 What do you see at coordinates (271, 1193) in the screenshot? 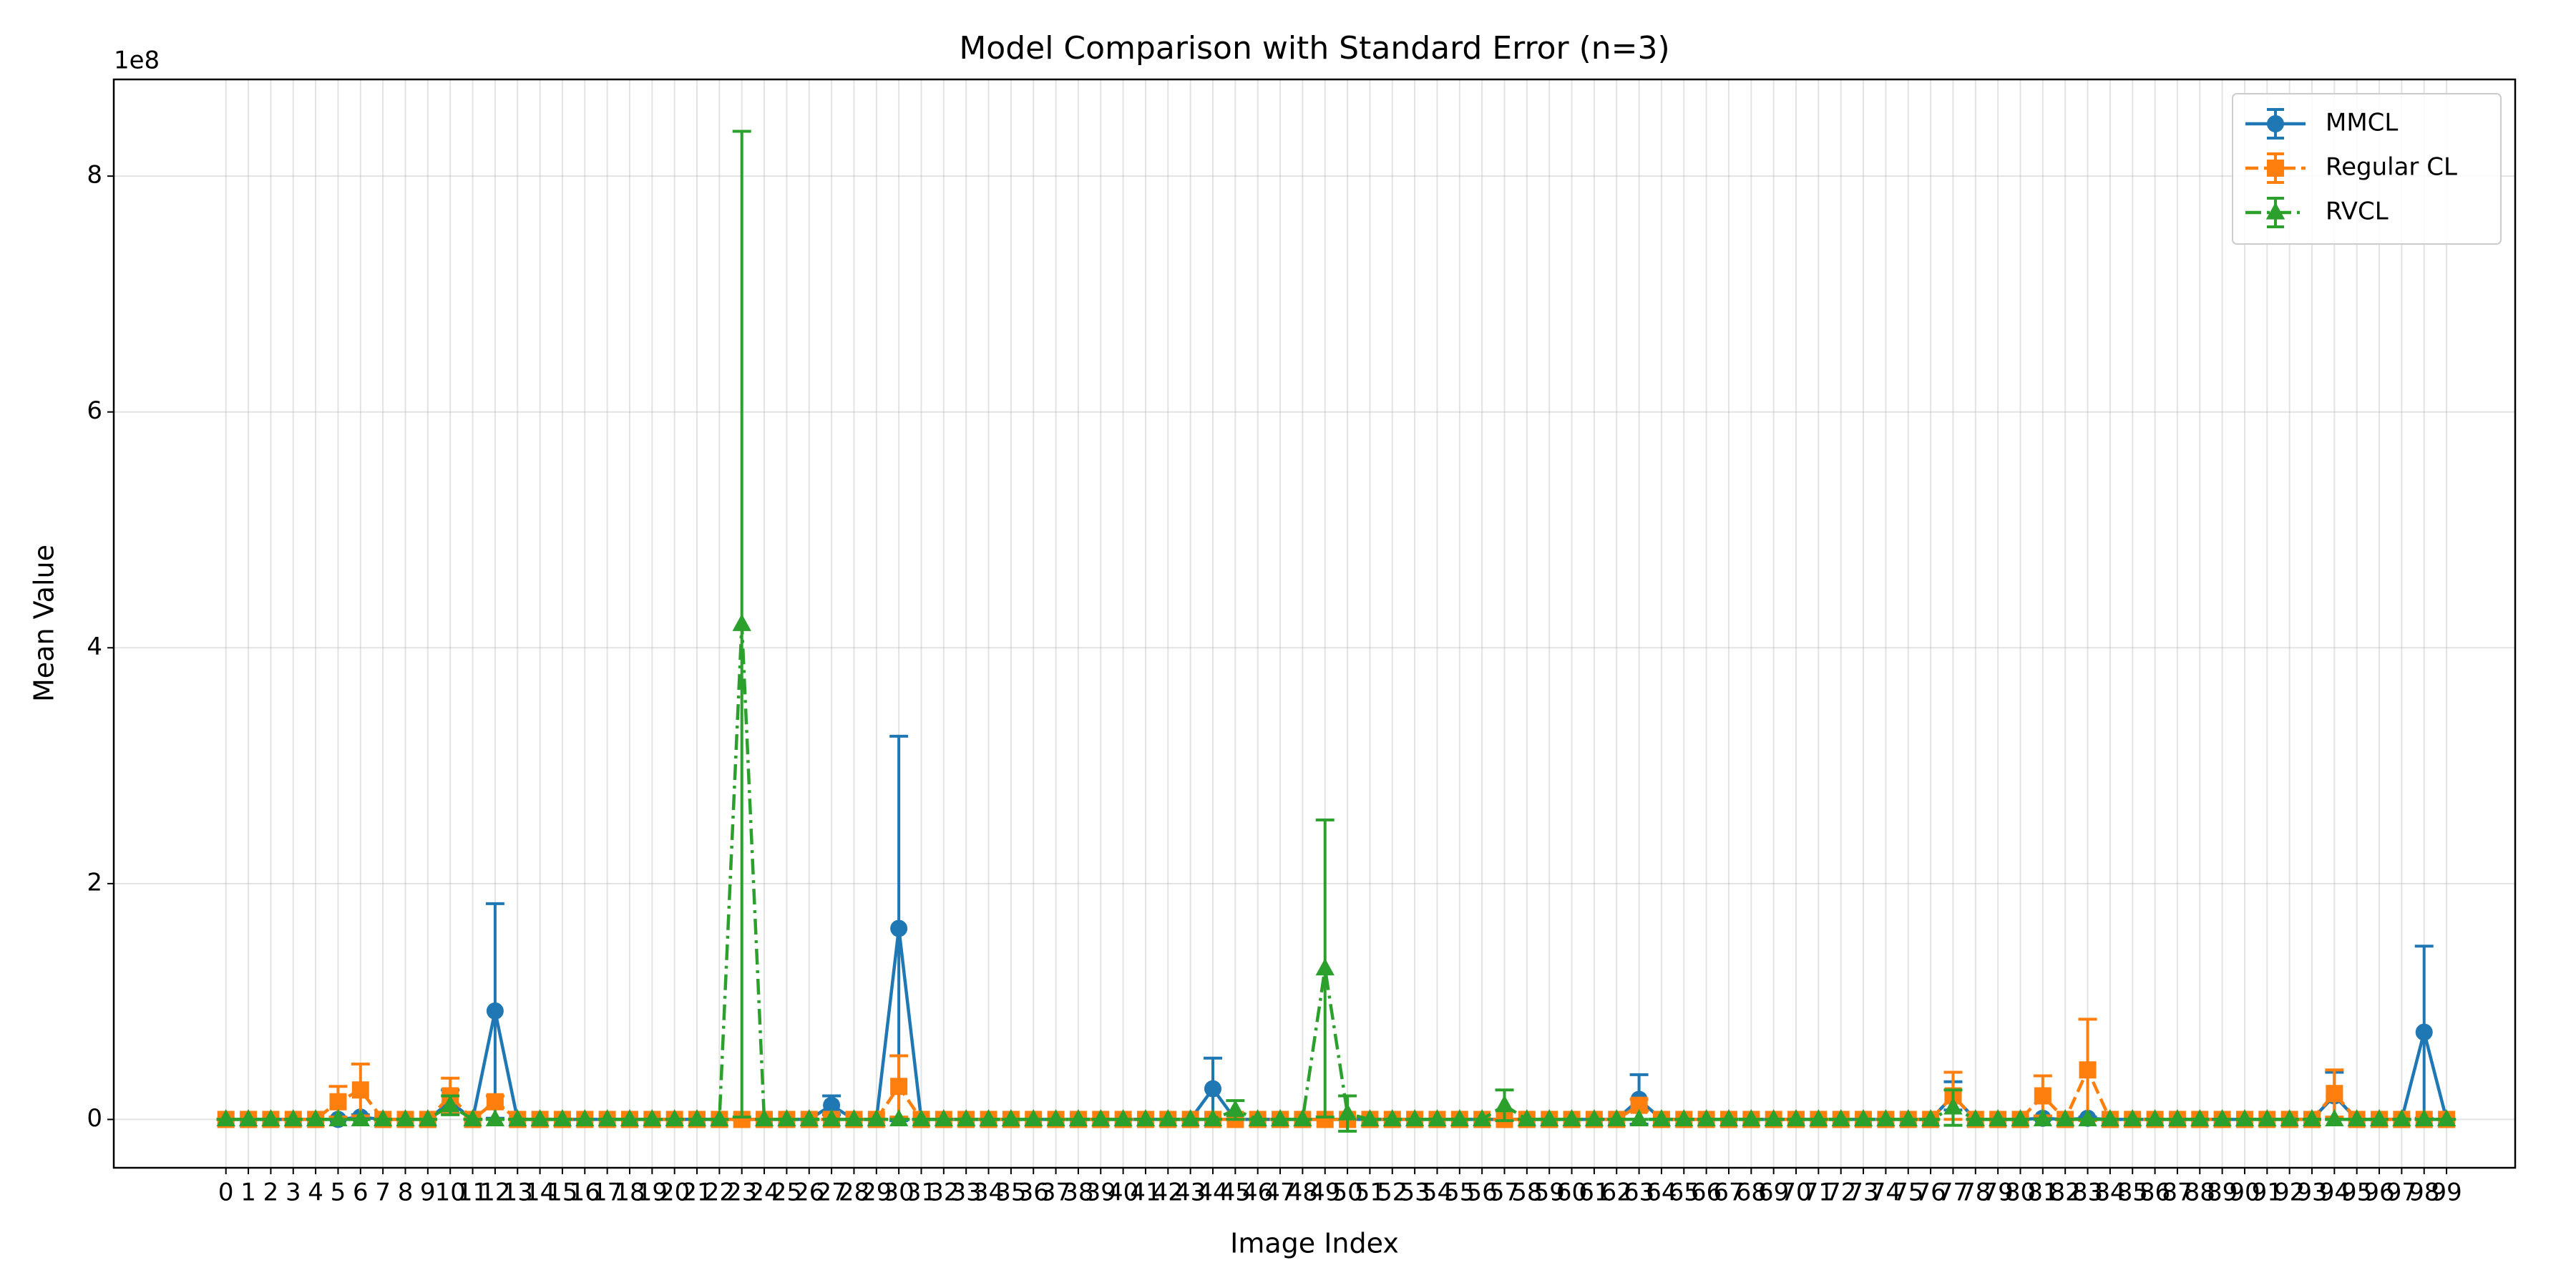
I see `x-tick-label: 2` at bounding box center [271, 1193].